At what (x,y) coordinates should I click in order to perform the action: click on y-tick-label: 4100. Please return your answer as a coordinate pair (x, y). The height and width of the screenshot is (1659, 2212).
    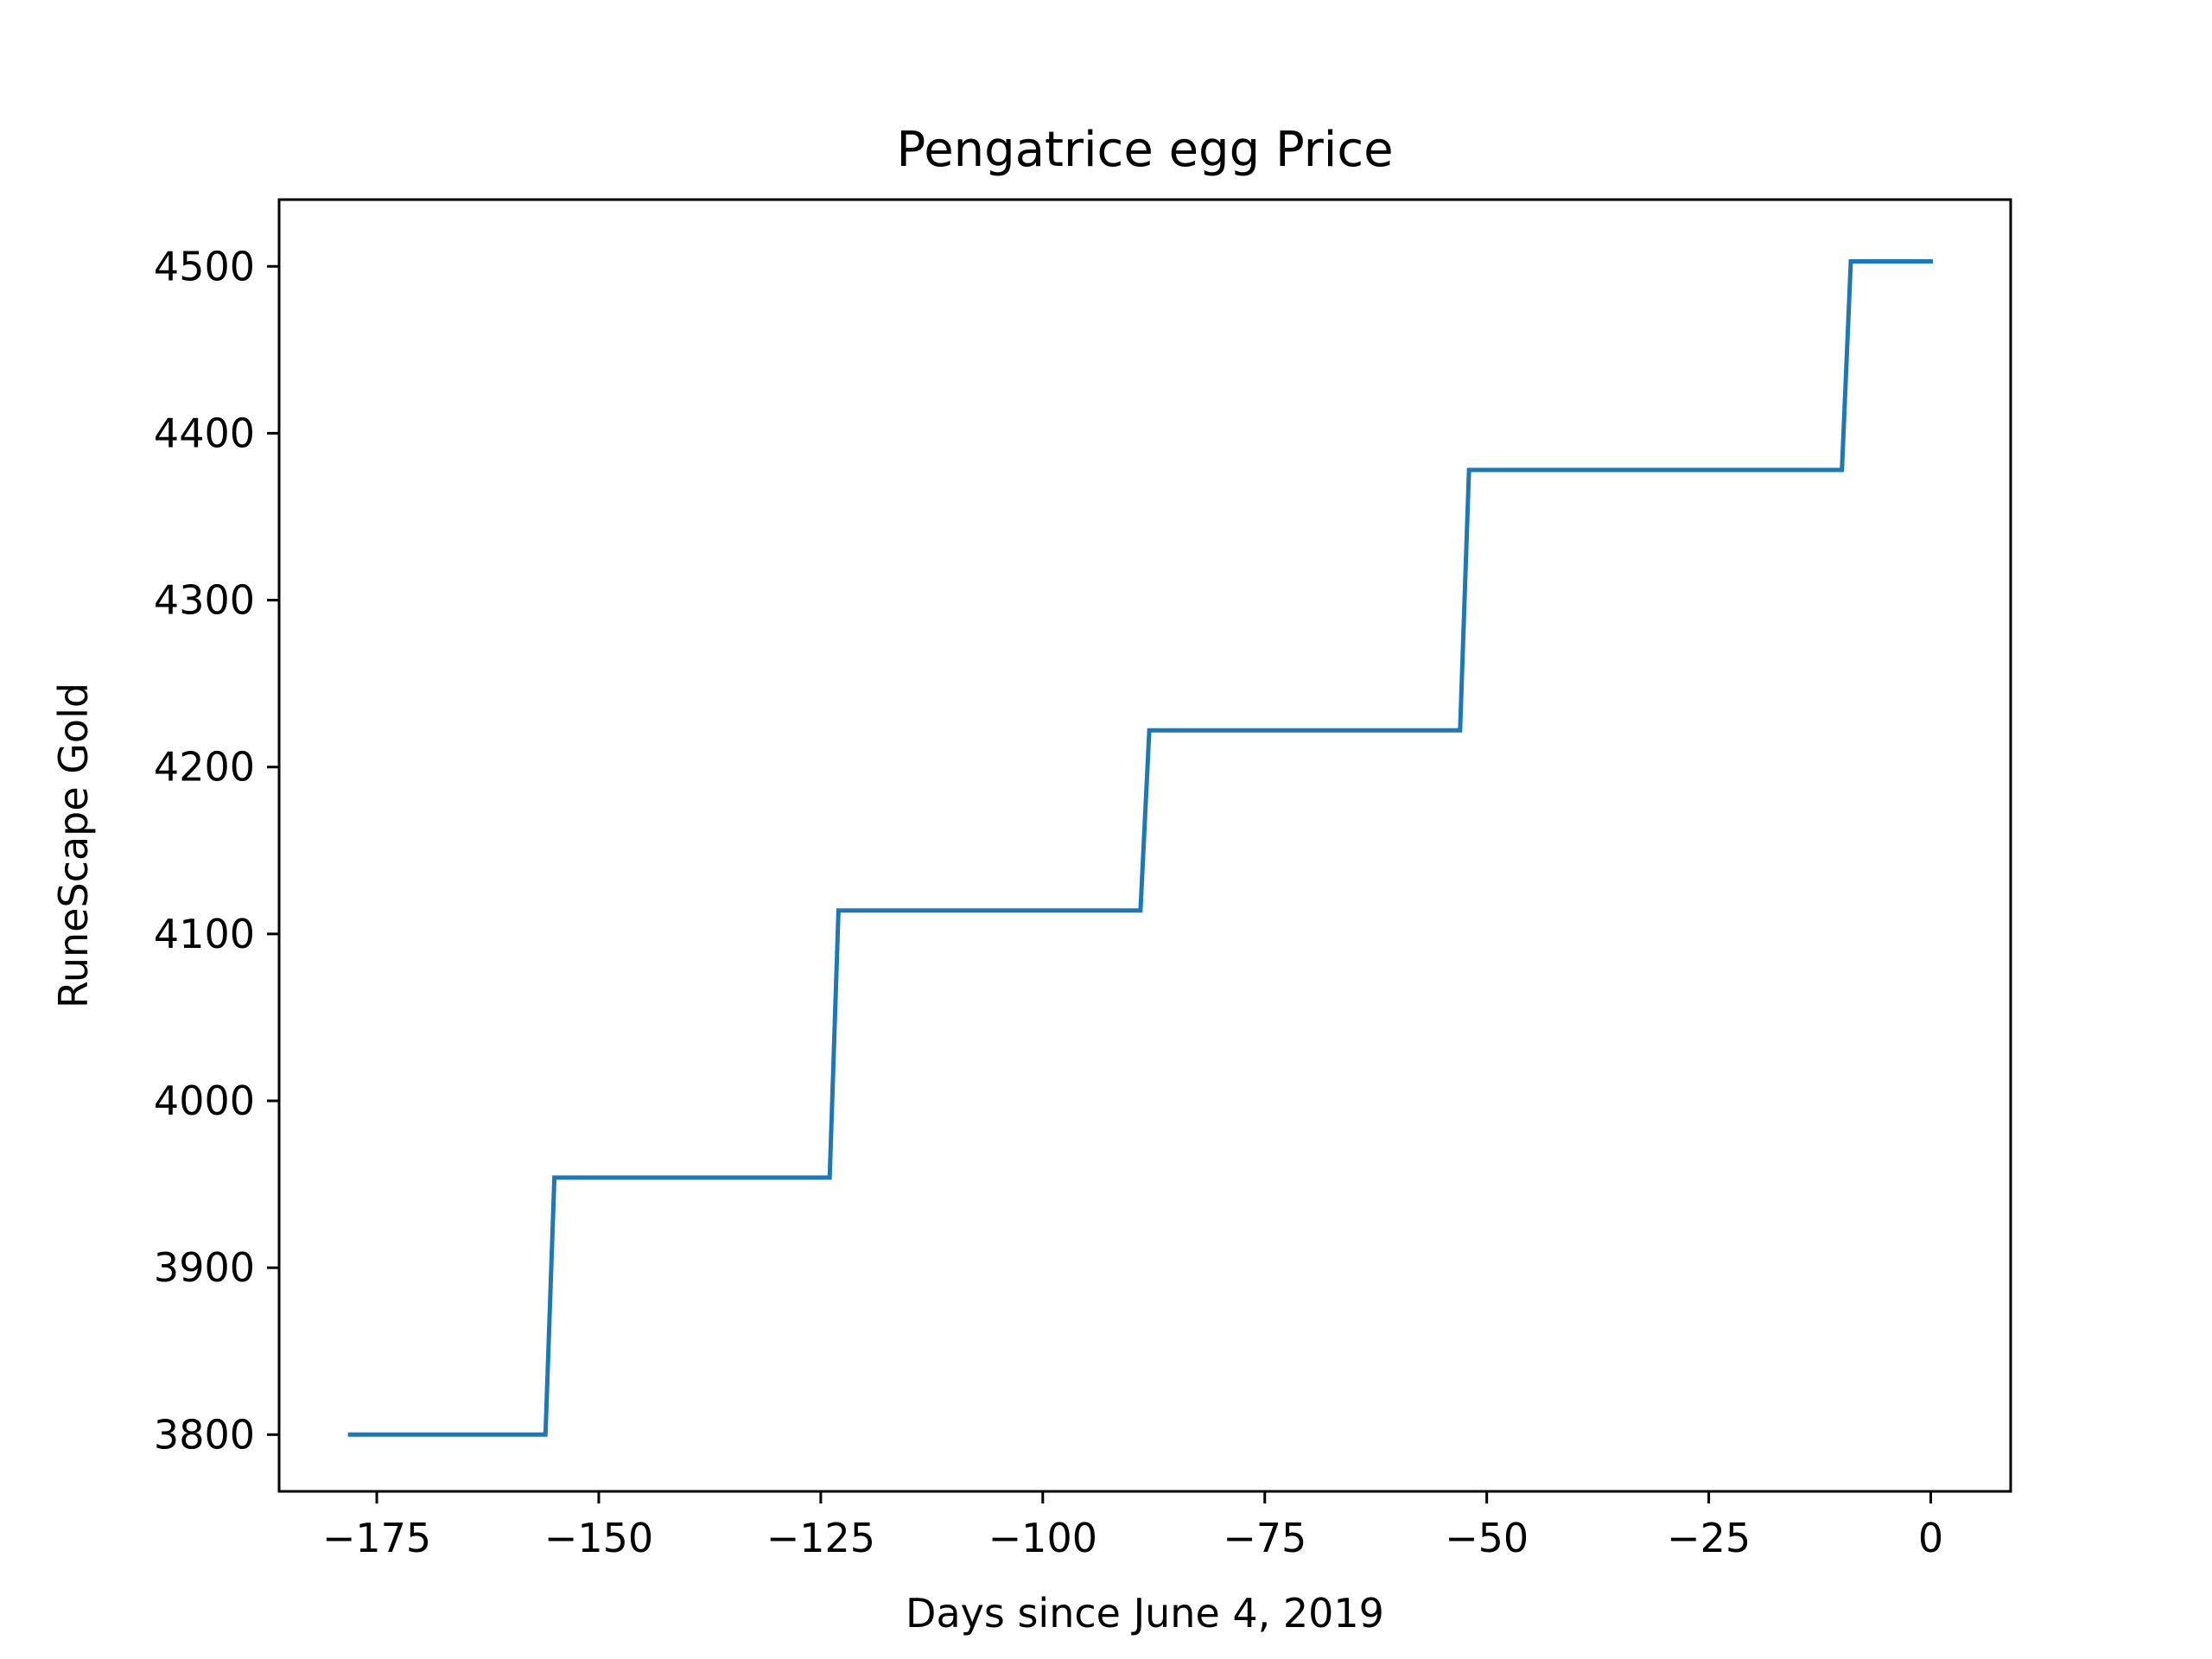
    Looking at the image, I should click on (204, 934).